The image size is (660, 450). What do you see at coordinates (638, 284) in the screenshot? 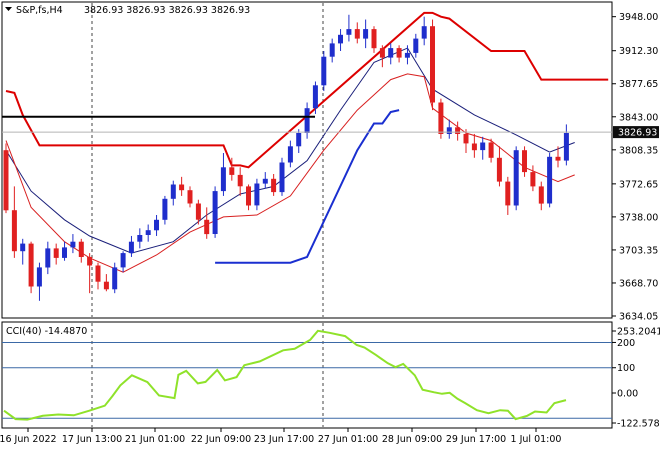
I see `price-tick-label: 3668.70` at bounding box center [638, 284].